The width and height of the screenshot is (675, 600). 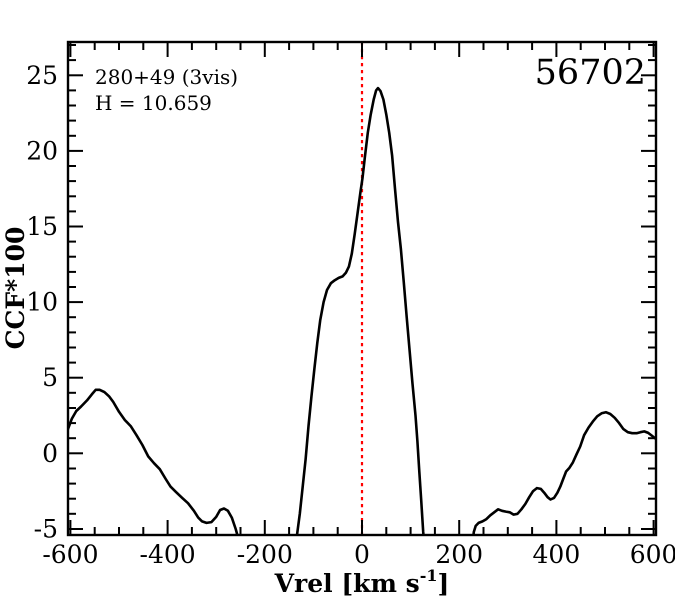 I want to click on y-tick-label: 20, so click(x=42, y=150).